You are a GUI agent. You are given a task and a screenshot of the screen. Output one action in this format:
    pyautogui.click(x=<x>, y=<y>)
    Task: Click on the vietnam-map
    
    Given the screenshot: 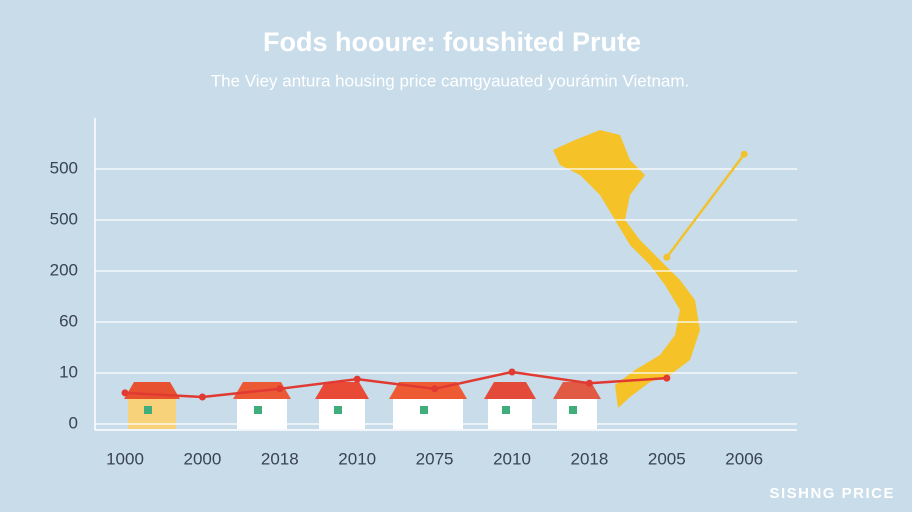 What is the action you would take?
    pyautogui.click(x=626, y=269)
    